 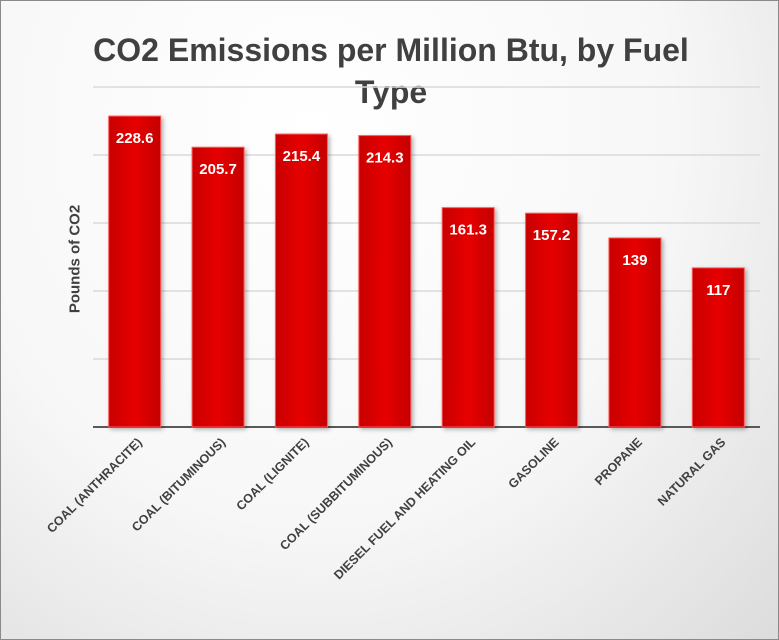 What do you see at coordinates (634, 260) in the screenshot?
I see `data-label: 139` at bounding box center [634, 260].